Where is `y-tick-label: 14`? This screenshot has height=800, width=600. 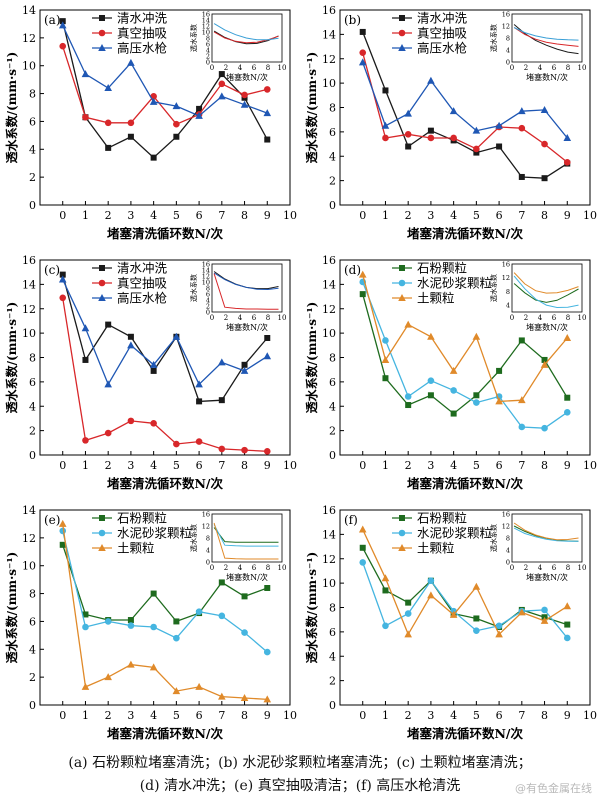
y-tick-label: 14 is located at coordinates (329, 34).